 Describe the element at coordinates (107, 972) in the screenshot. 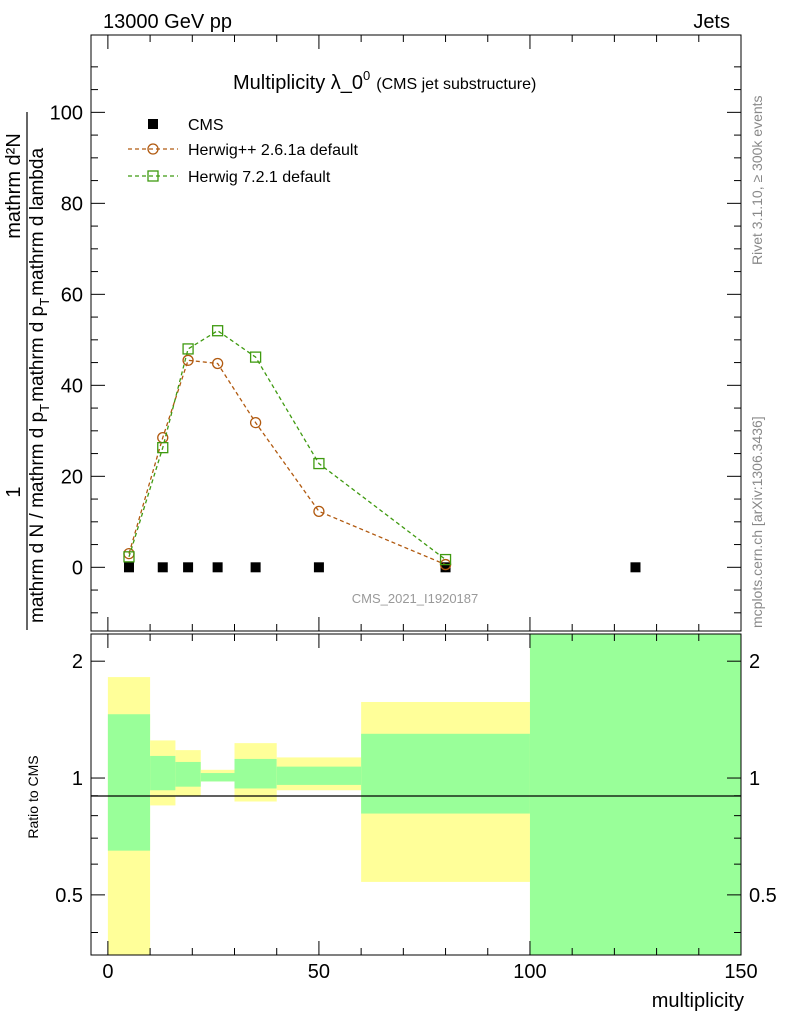

I see `xtick-label: 0` at that location.